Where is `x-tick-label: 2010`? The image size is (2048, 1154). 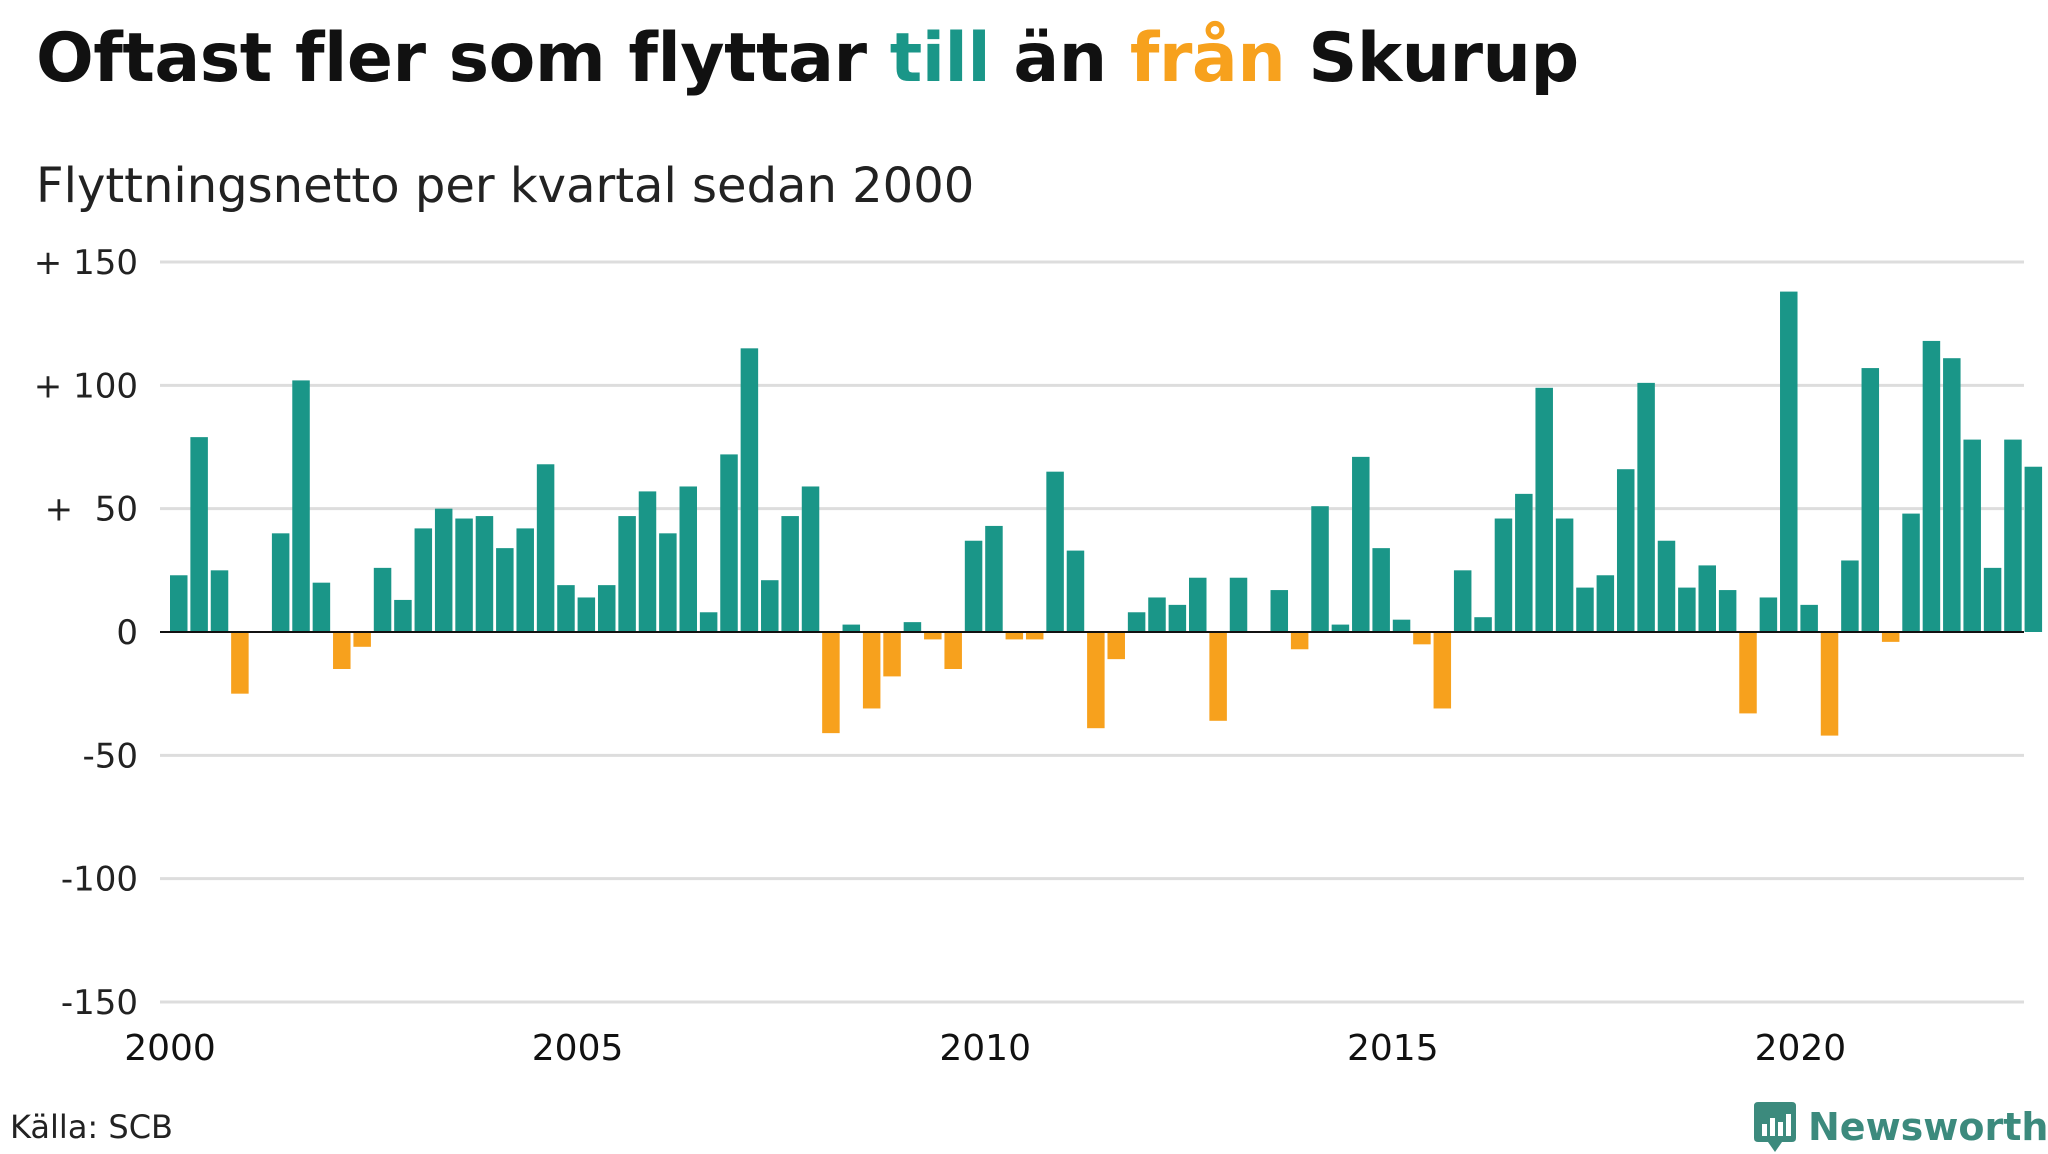
x-tick-label: 2010 is located at coordinates (985, 1048).